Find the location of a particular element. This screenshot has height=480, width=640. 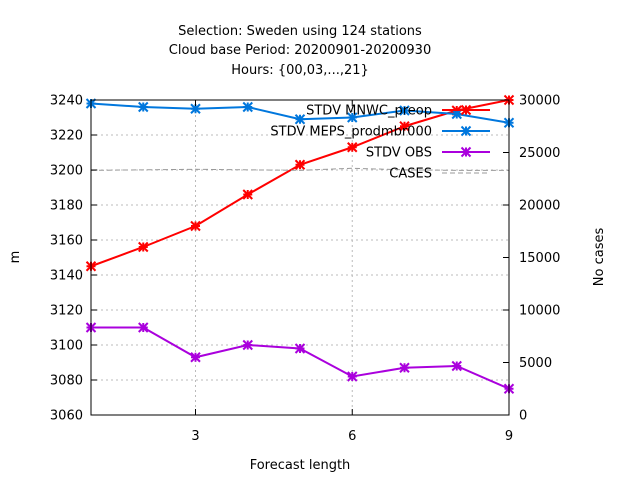

chart-title-line-3: Hours: {00,03,...,21} is located at coordinates (300, 70).